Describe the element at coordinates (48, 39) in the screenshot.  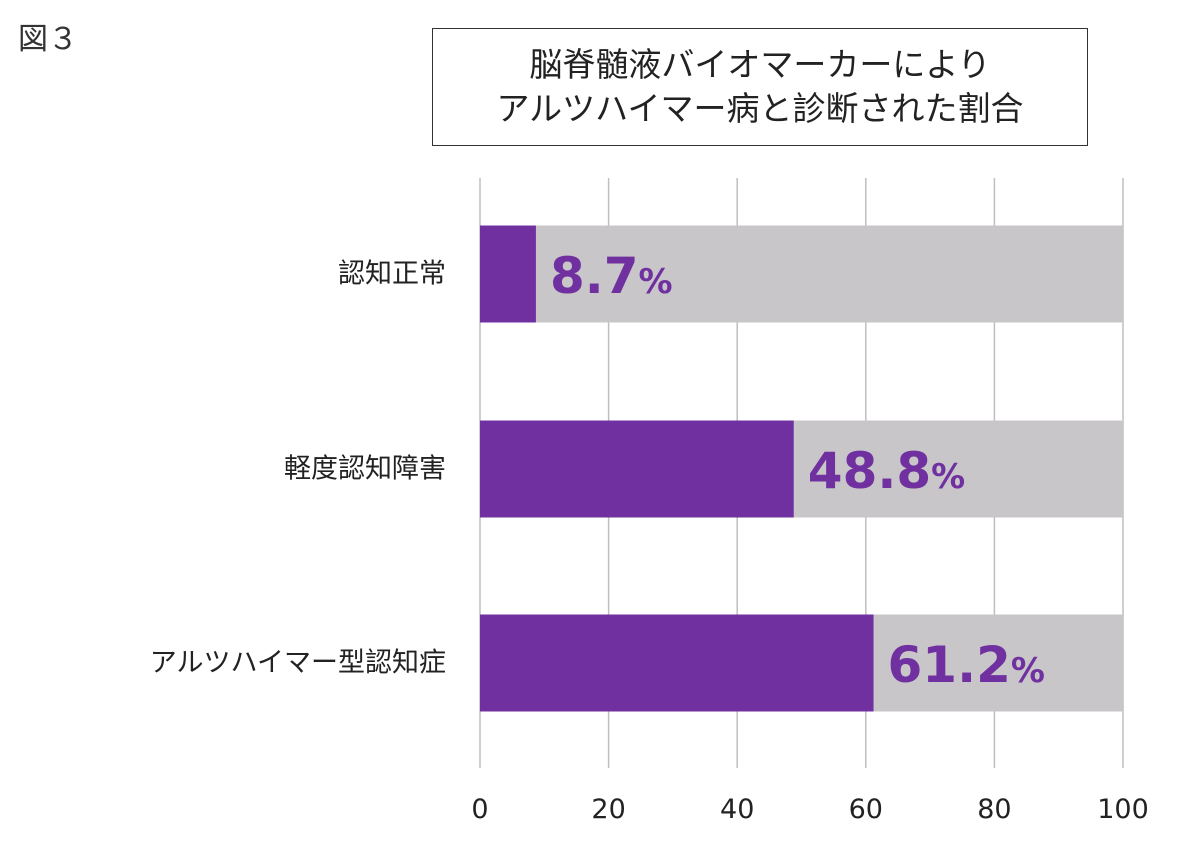
I see `figure-label: 図３` at that location.